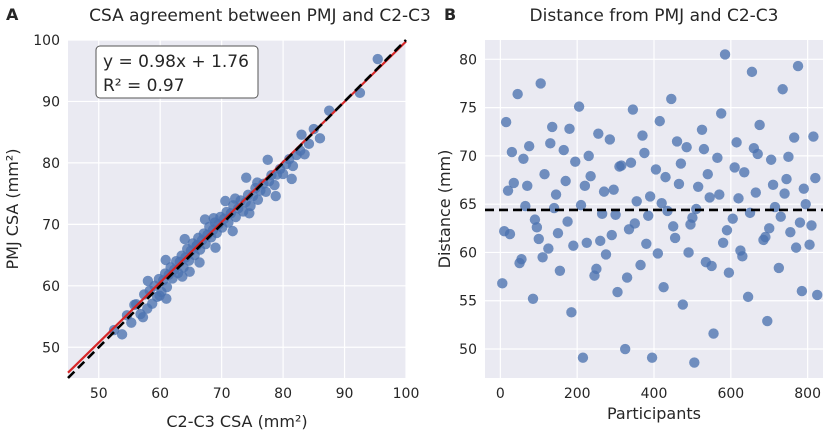 The height and width of the screenshot is (432, 829). I want to click on y-tick-label: 60, so click(468, 253).